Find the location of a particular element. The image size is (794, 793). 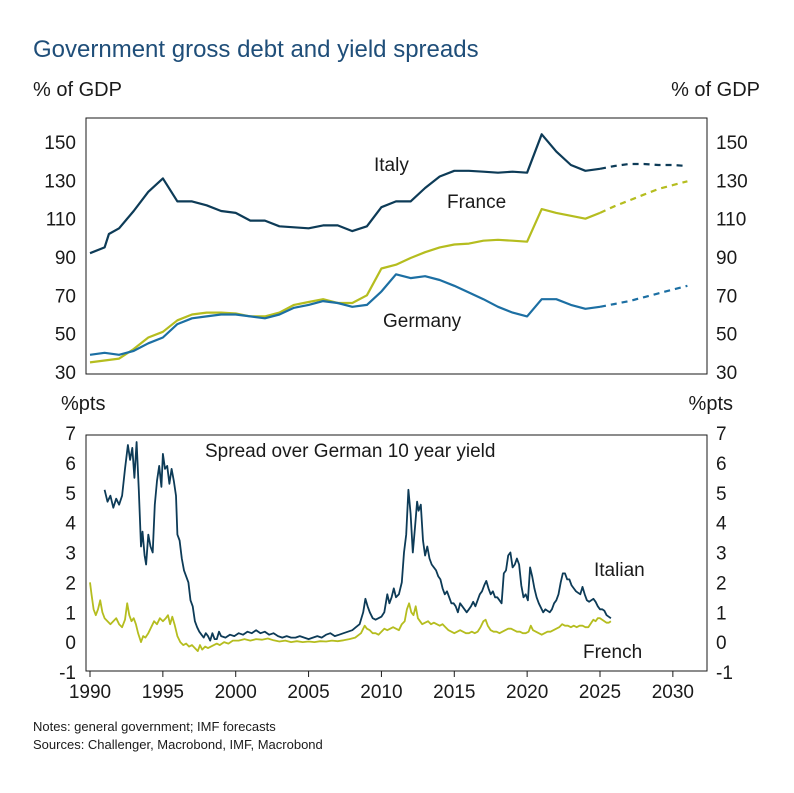

top-right-tick-label: 130 is located at coordinates (732, 181).